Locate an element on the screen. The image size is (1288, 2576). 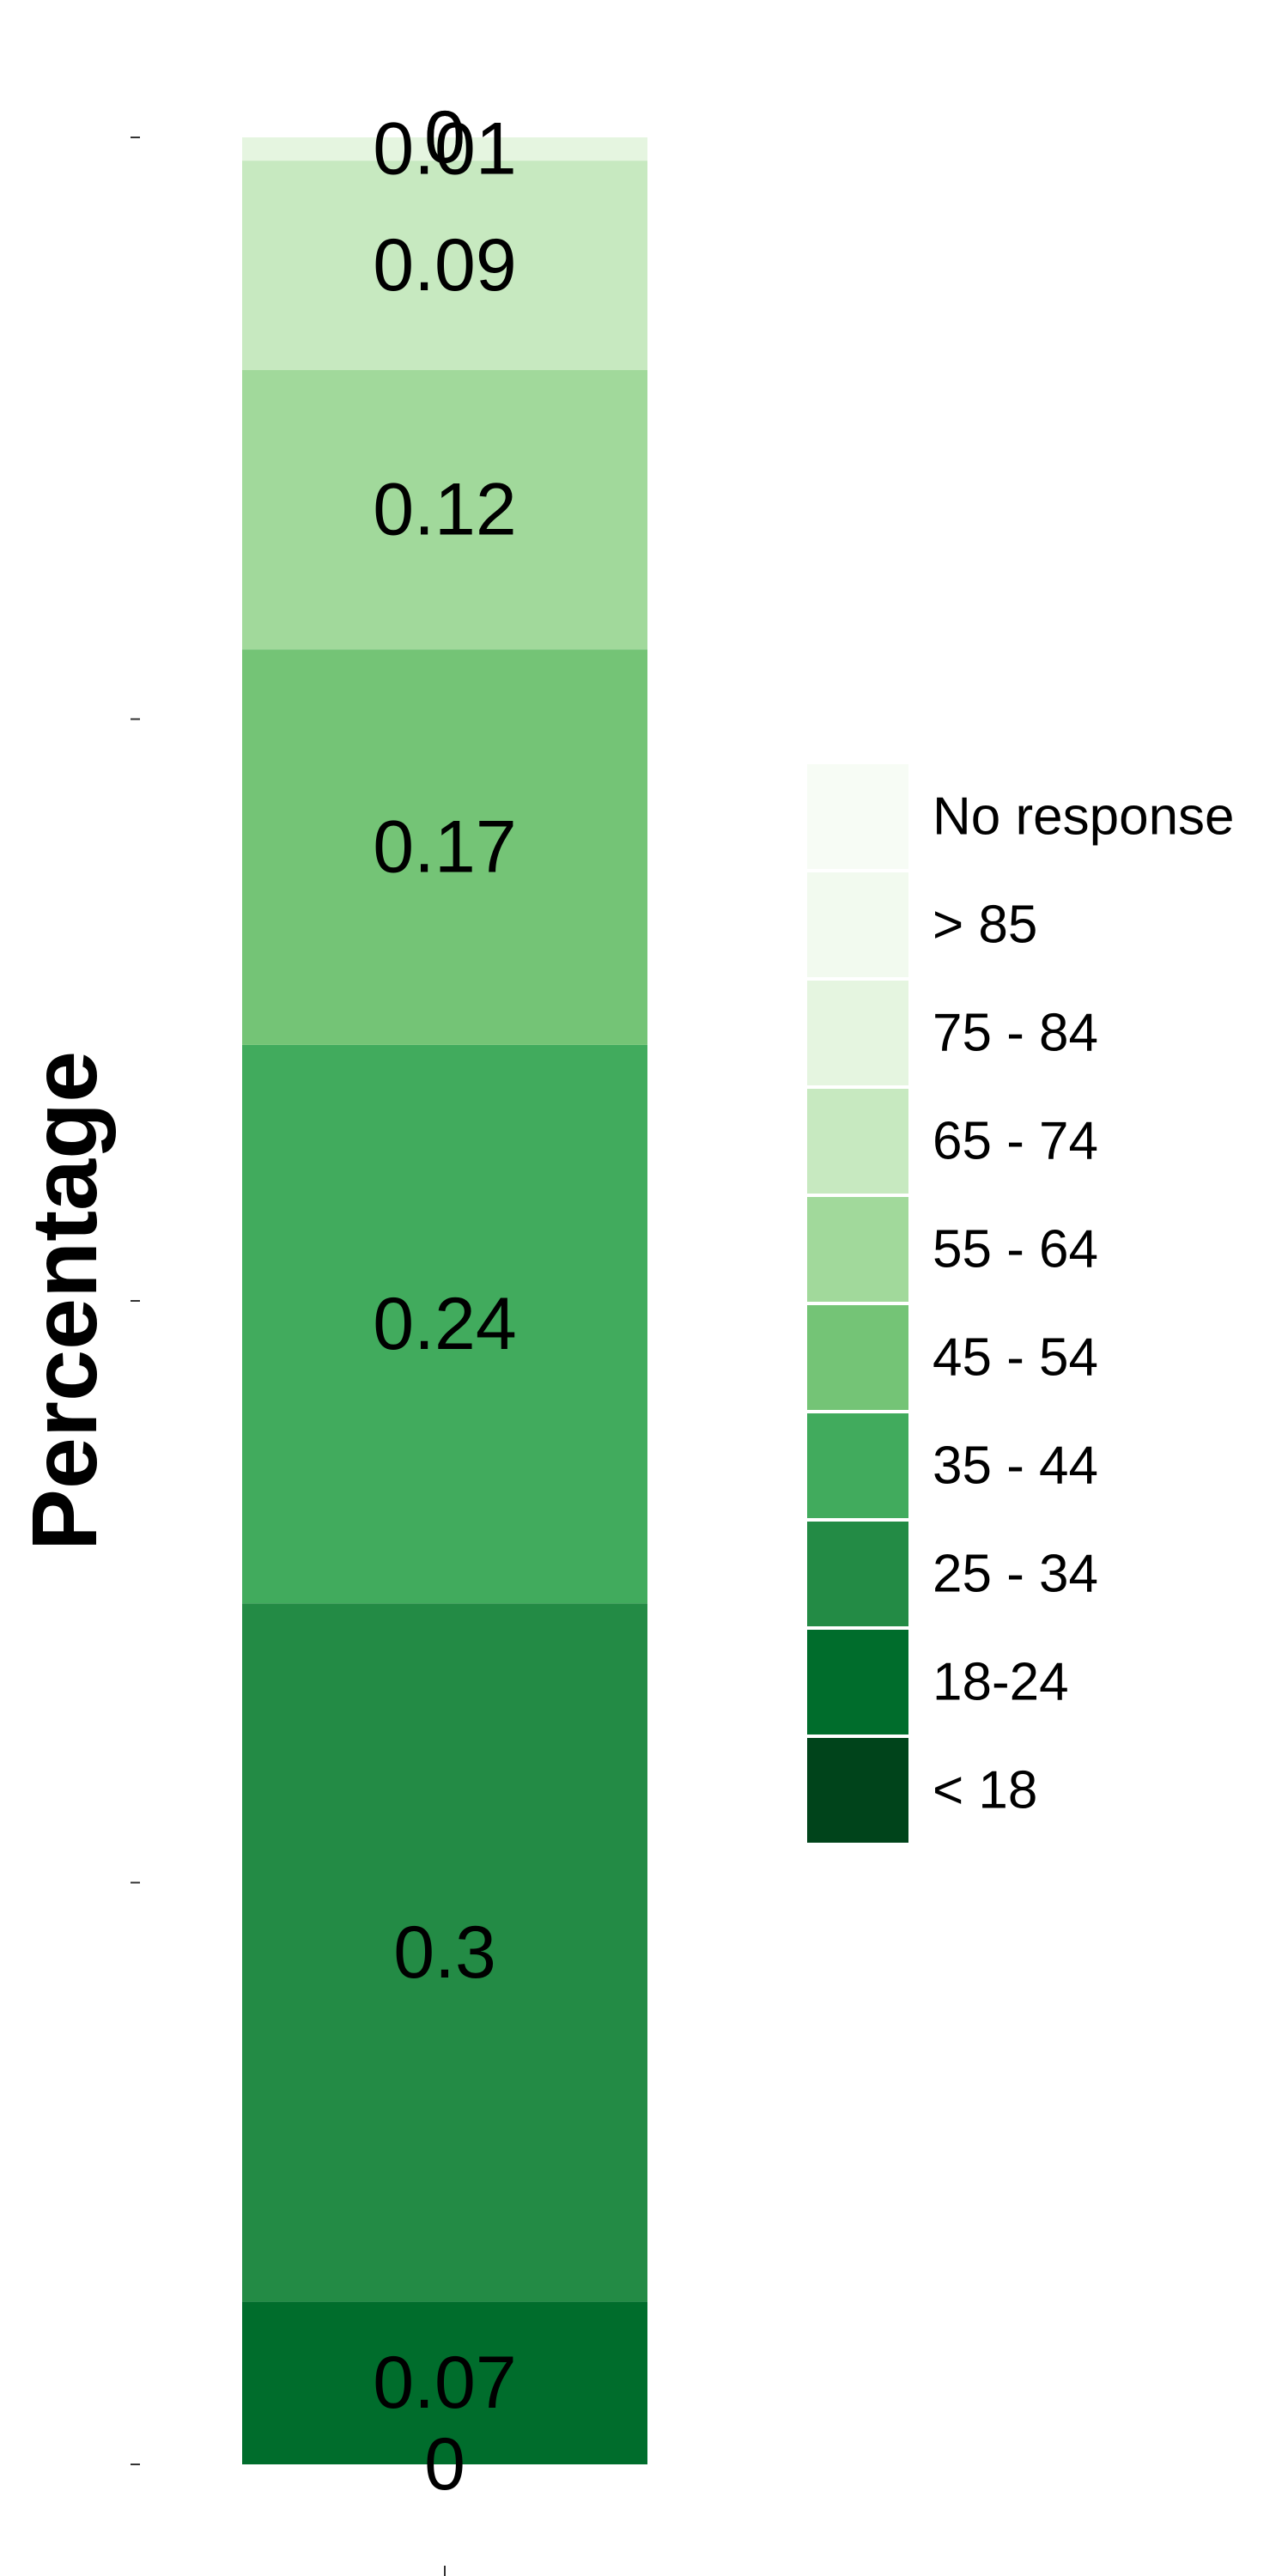
segment-value-label: 0.09 is located at coordinates (444, 265).